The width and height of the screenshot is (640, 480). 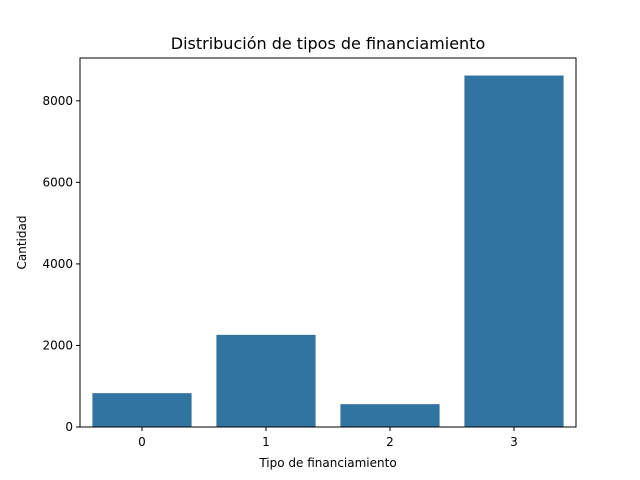 I want to click on y-tick-label: 4000, so click(x=57, y=264).